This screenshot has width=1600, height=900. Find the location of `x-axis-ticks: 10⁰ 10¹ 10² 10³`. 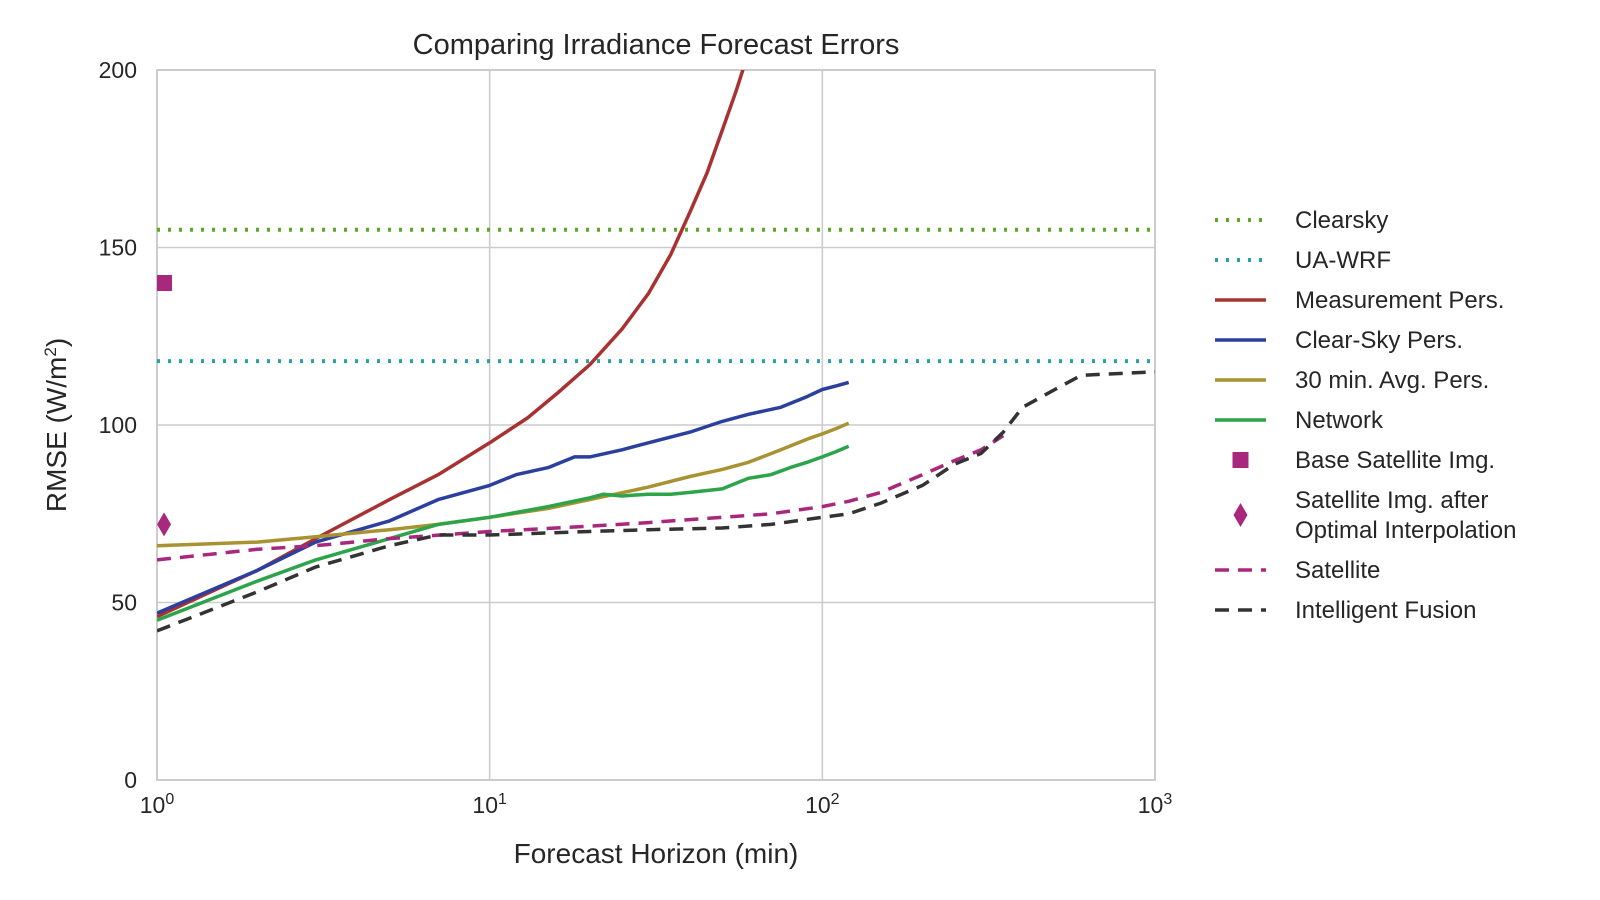

x-axis-ticks: 10⁰ 10¹ 10² 10³ is located at coordinates (656, 804).